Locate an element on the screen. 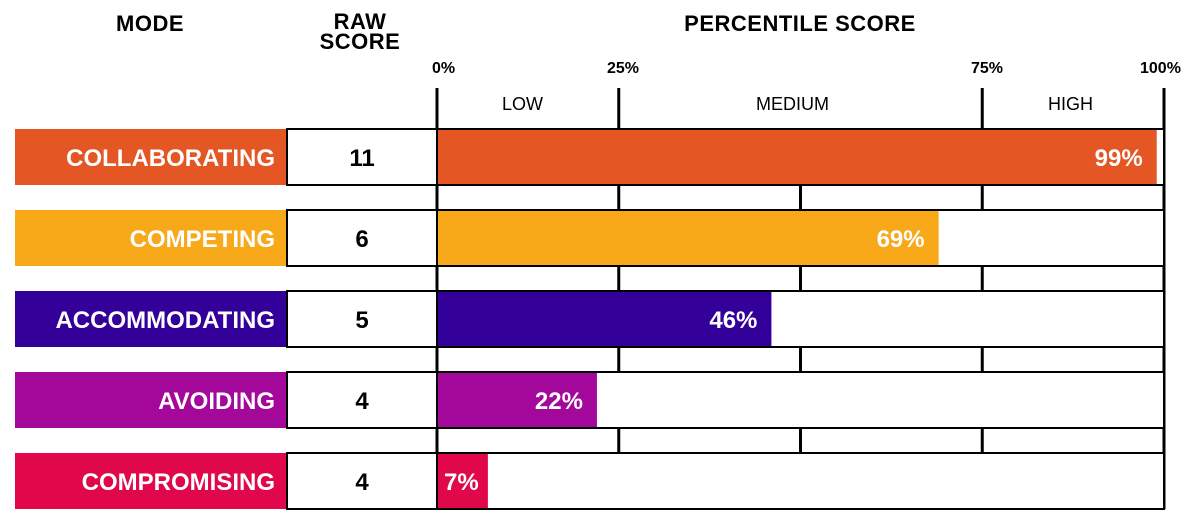  percentile-score-header: PERCENTILE SCORE is located at coordinates (800, 23).